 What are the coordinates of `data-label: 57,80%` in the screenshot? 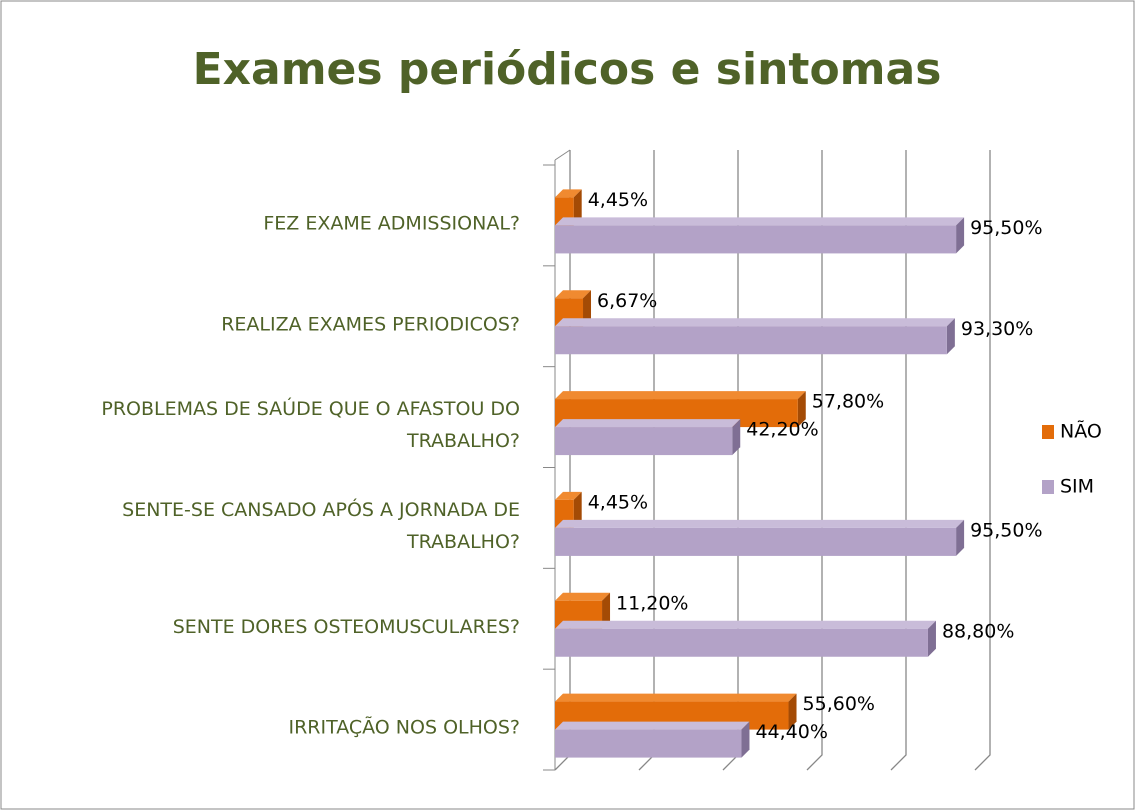 It's located at (848, 402).